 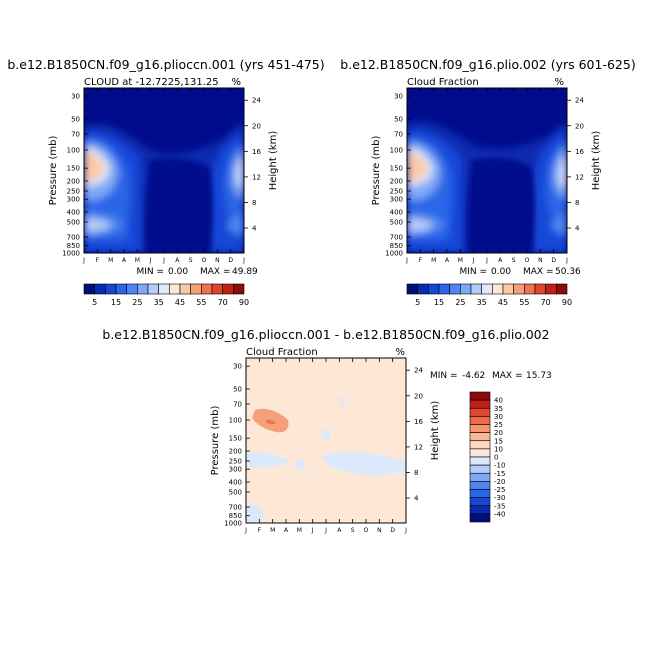 What do you see at coordinates (178, 272) in the screenshot?
I see `panel-1-min-value: 0.00` at bounding box center [178, 272].